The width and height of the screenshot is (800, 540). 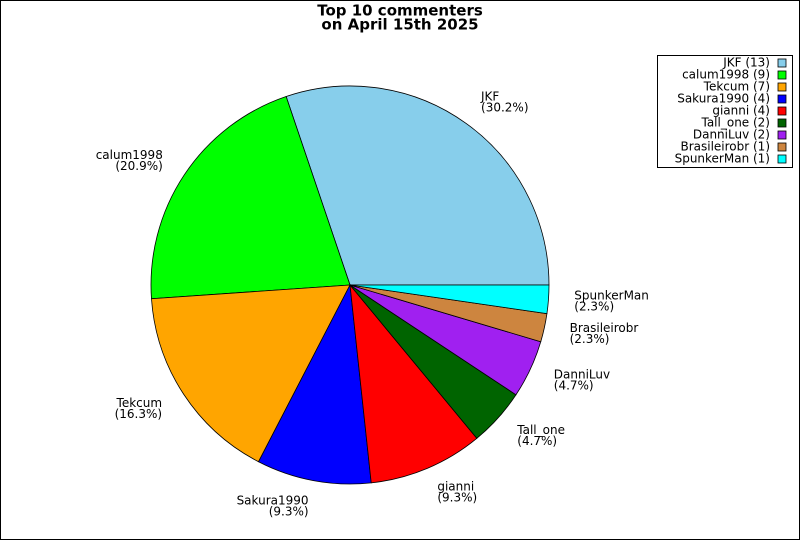 I want to click on legend-box, so click(x=725, y=111).